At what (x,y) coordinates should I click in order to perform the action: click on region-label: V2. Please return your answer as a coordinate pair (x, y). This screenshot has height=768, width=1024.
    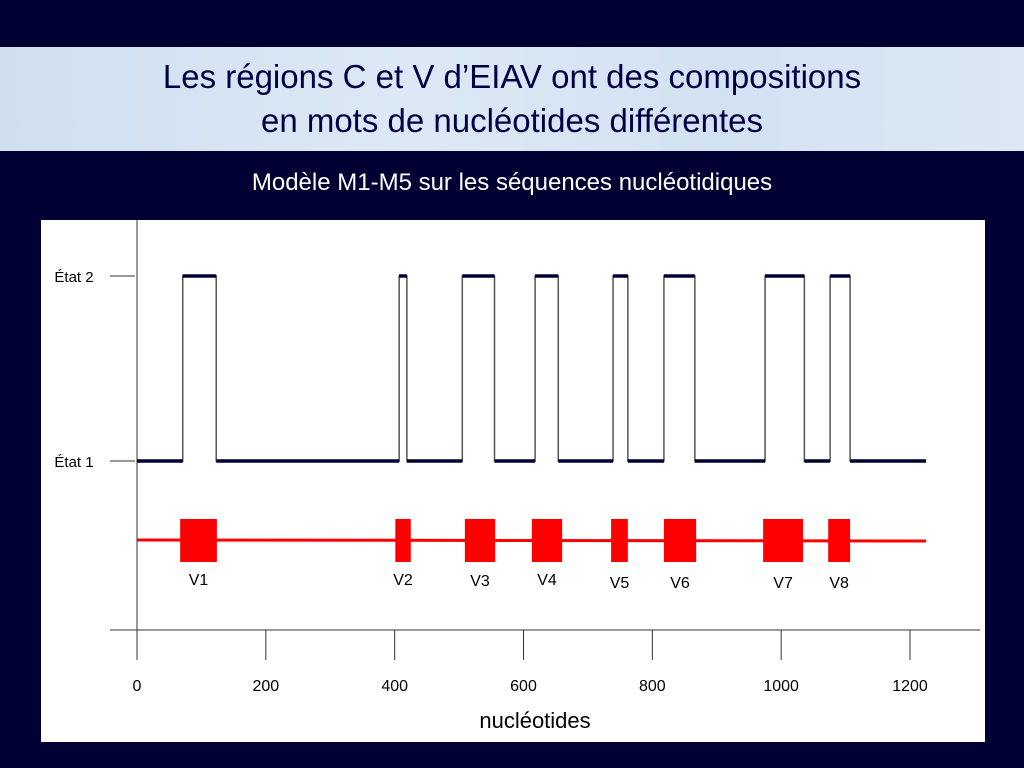
    Looking at the image, I should click on (403, 580).